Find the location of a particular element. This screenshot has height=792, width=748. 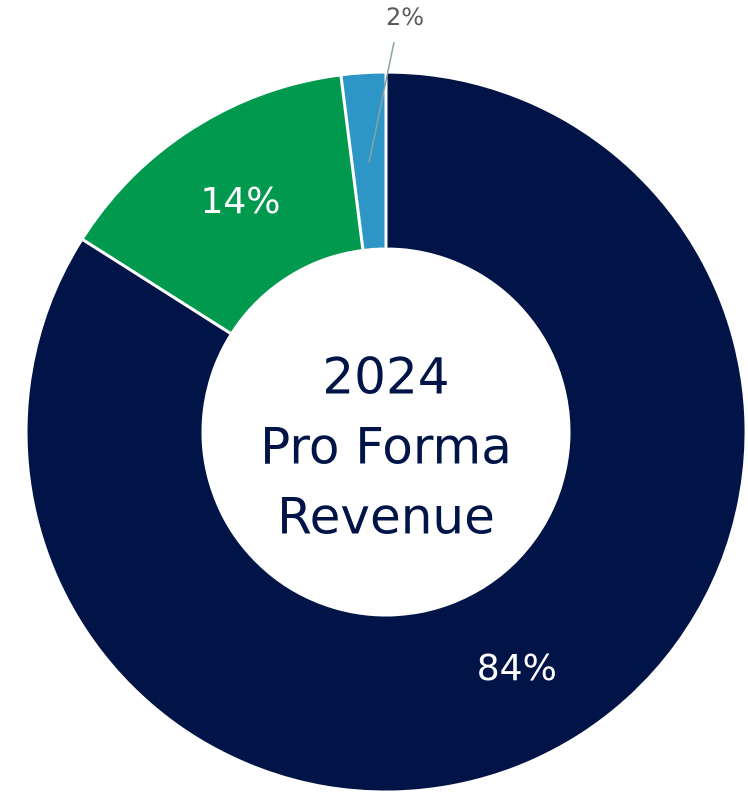

center-title: Pro Forma is located at coordinates (386, 447).